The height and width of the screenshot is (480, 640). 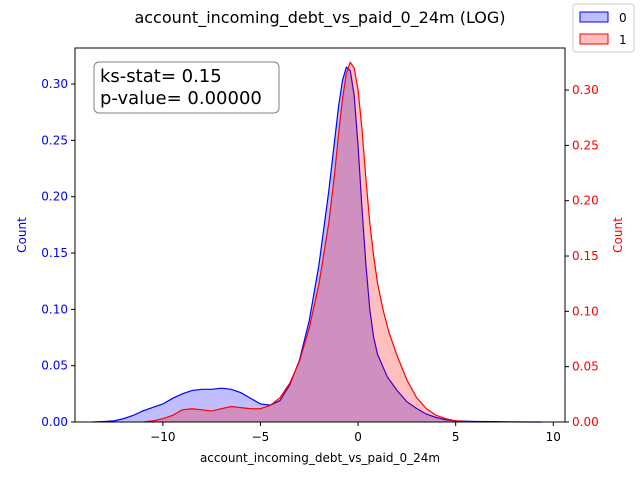 I want to click on legend-label-series-1: 1, so click(x=623, y=40).